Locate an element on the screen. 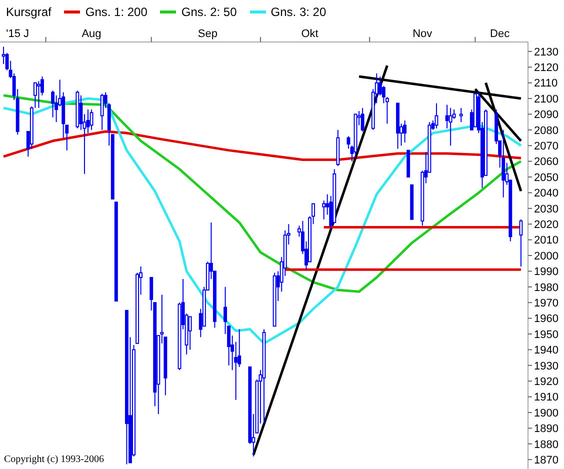 The width and height of the screenshot is (564, 469). y-tick-label: 1950 is located at coordinates (546, 334).